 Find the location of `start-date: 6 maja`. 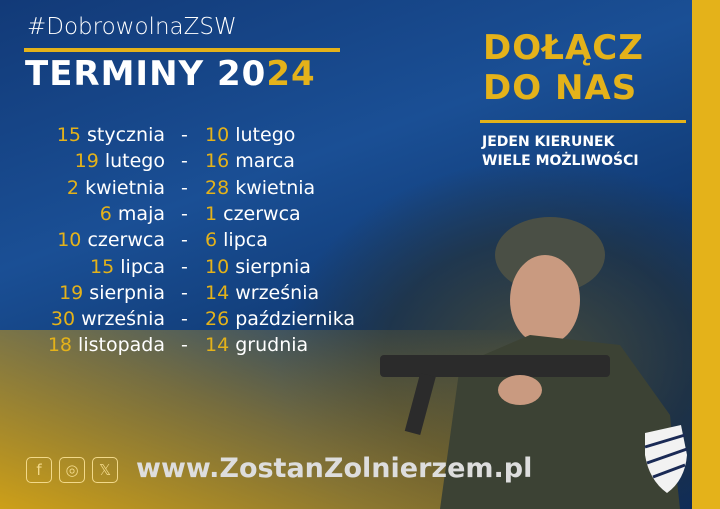

start-date: 6 maja is located at coordinates (132, 214).